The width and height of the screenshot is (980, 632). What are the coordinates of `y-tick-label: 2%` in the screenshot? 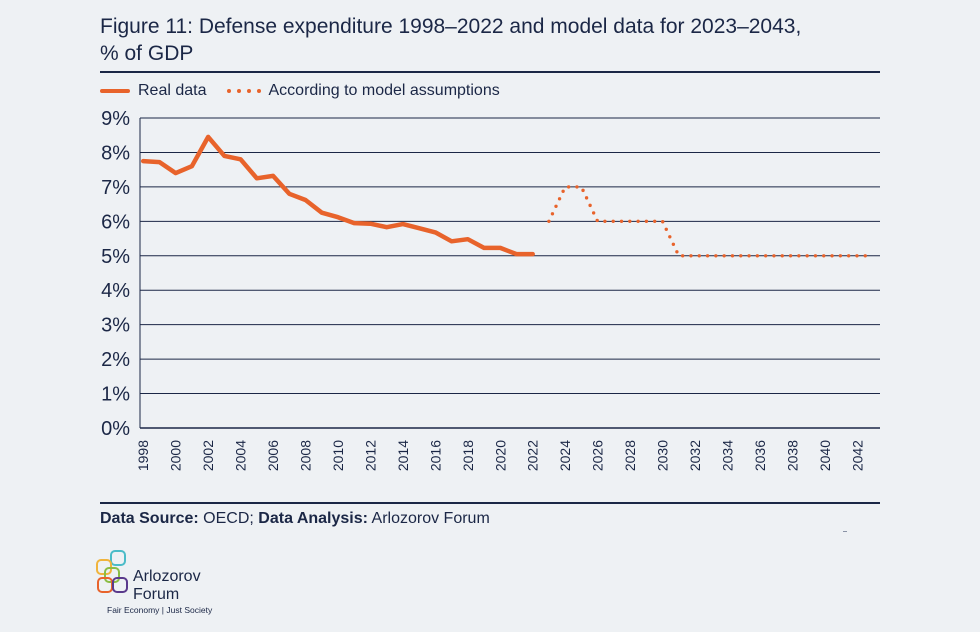 It's located at (115, 360).